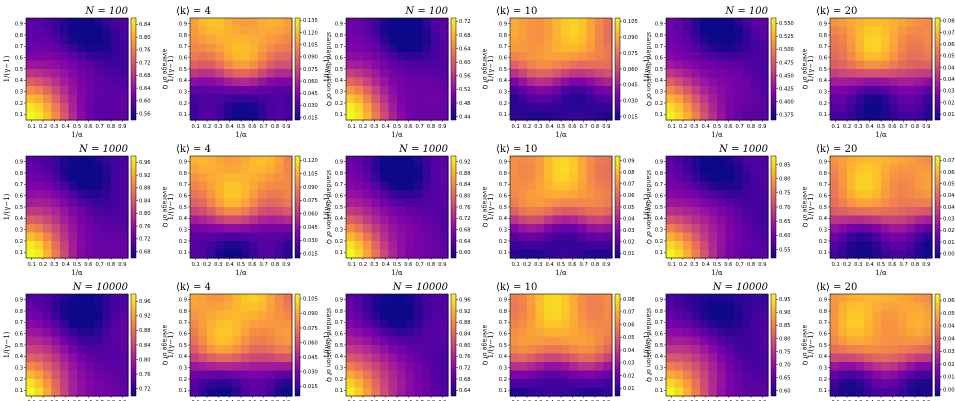  What do you see at coordinates (823, 300) in the screenshot?
I see `y-tick-label: 0.9` at bounding box center [823, 300].